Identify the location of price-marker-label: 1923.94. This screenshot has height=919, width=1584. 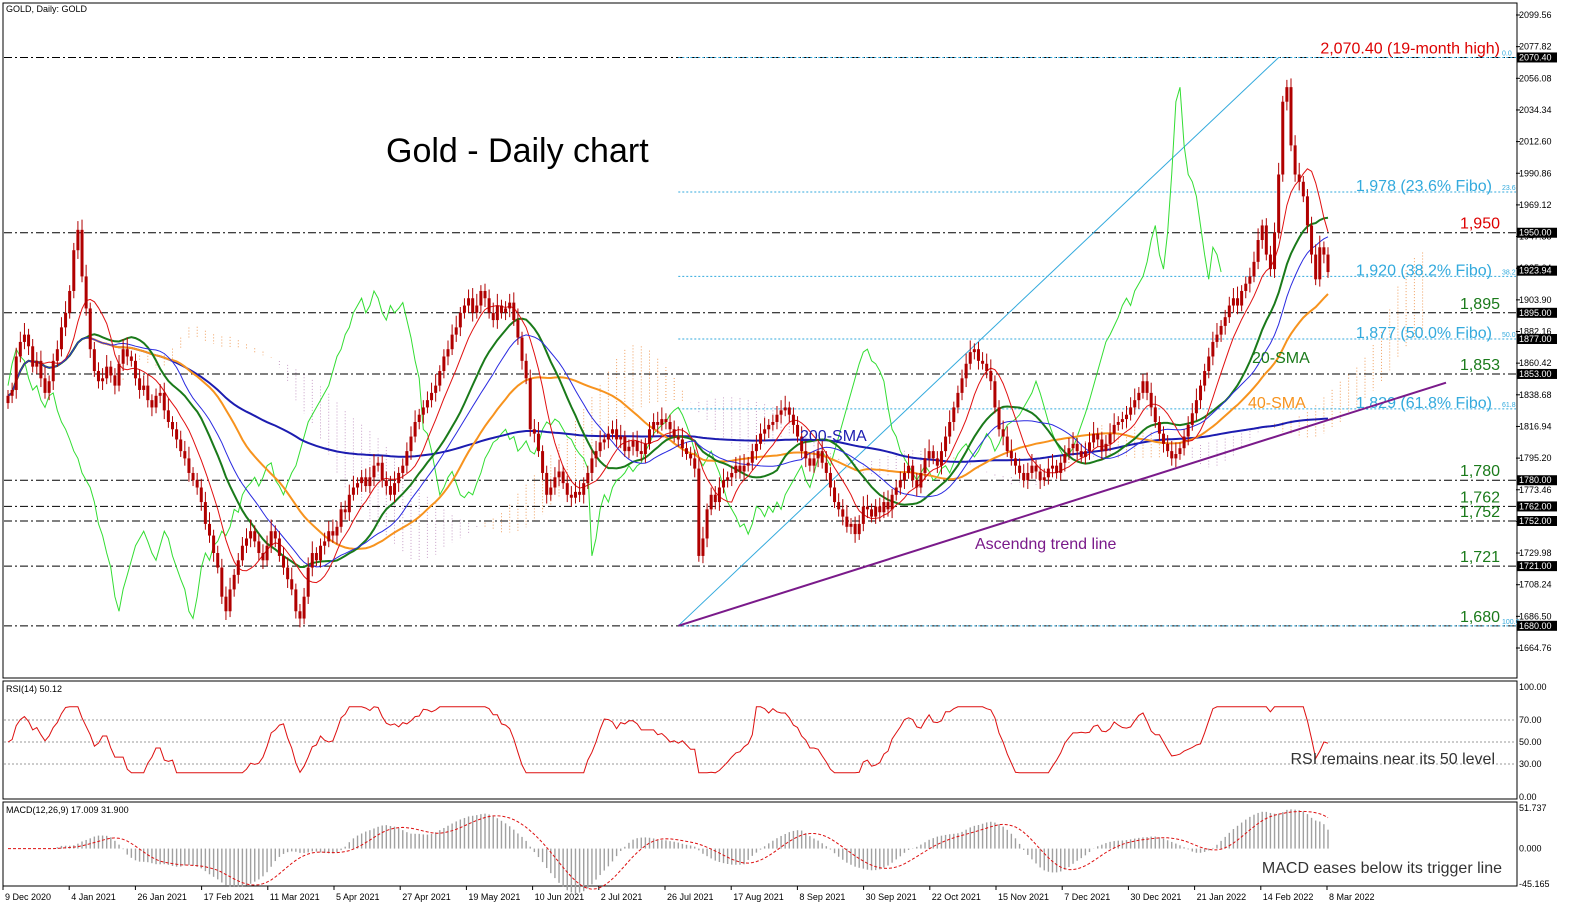
(1535, 271).